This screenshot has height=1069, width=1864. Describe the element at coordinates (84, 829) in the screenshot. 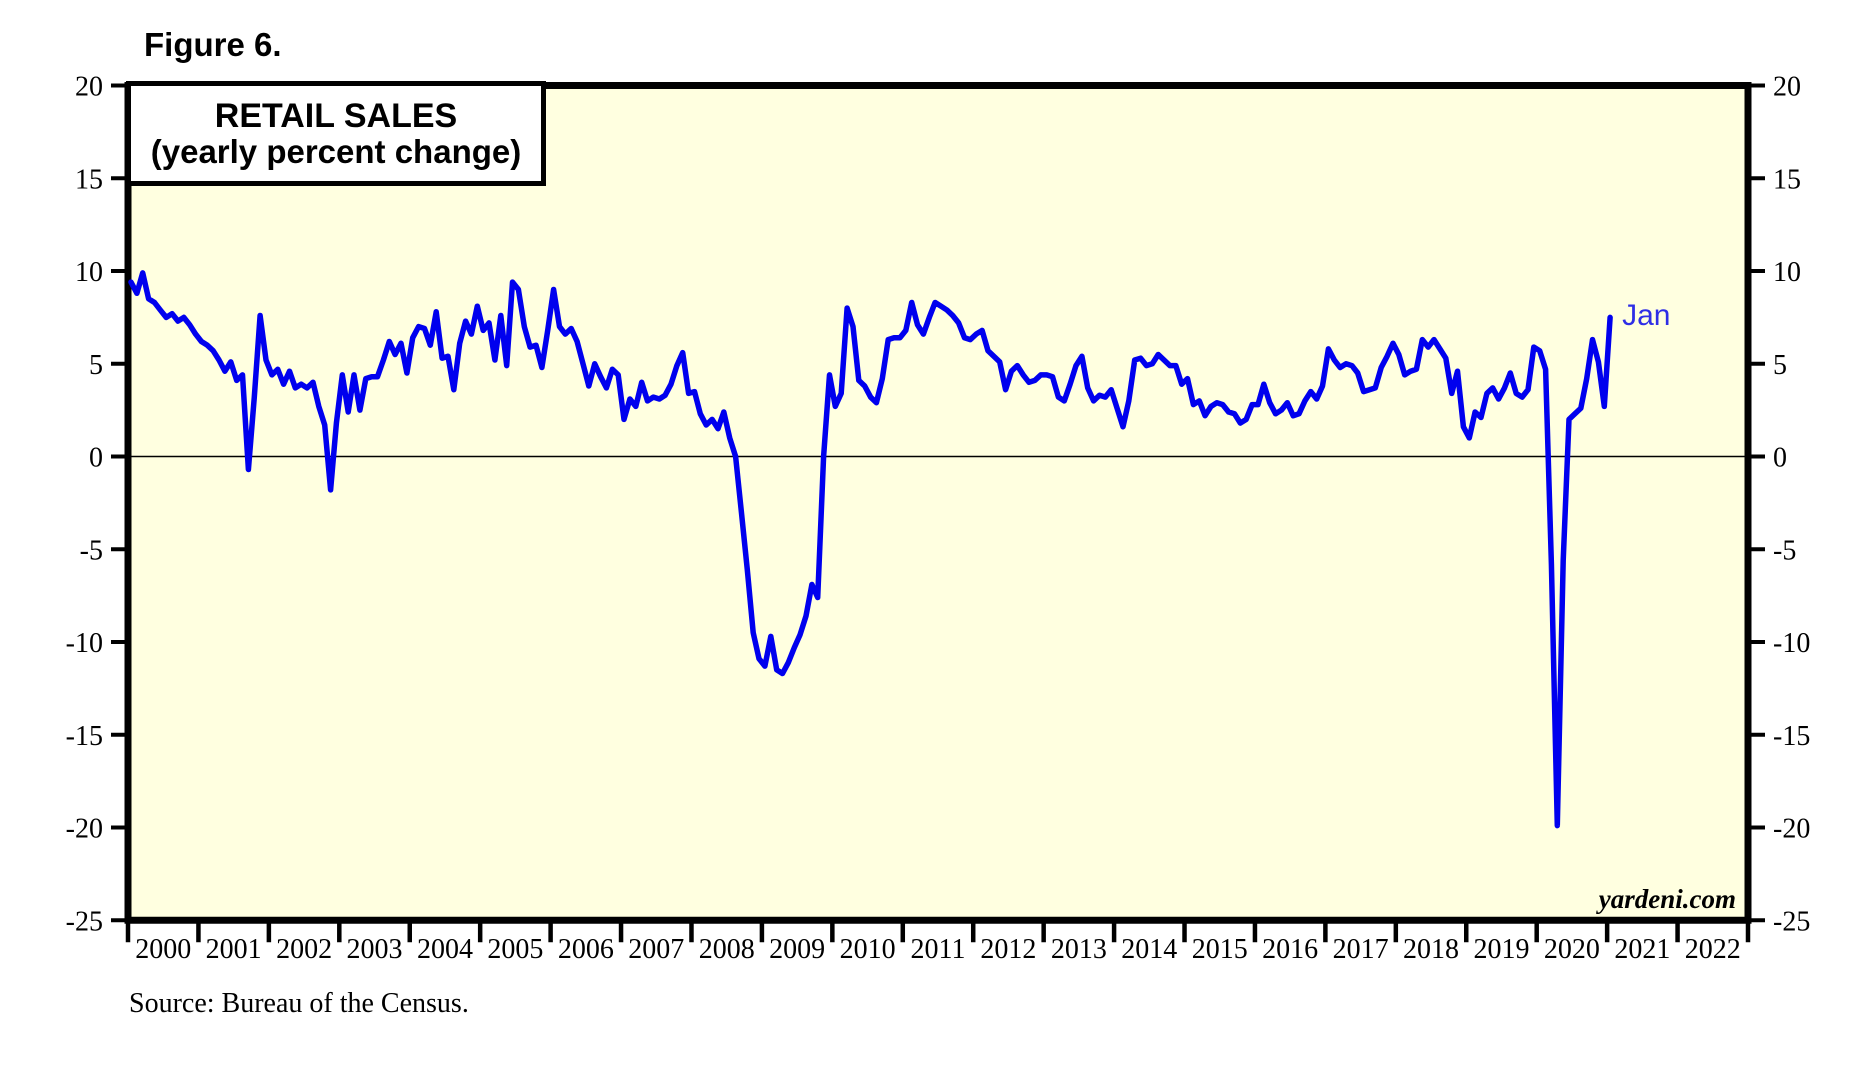

I see `y-axis-label-left: -20` at that location.